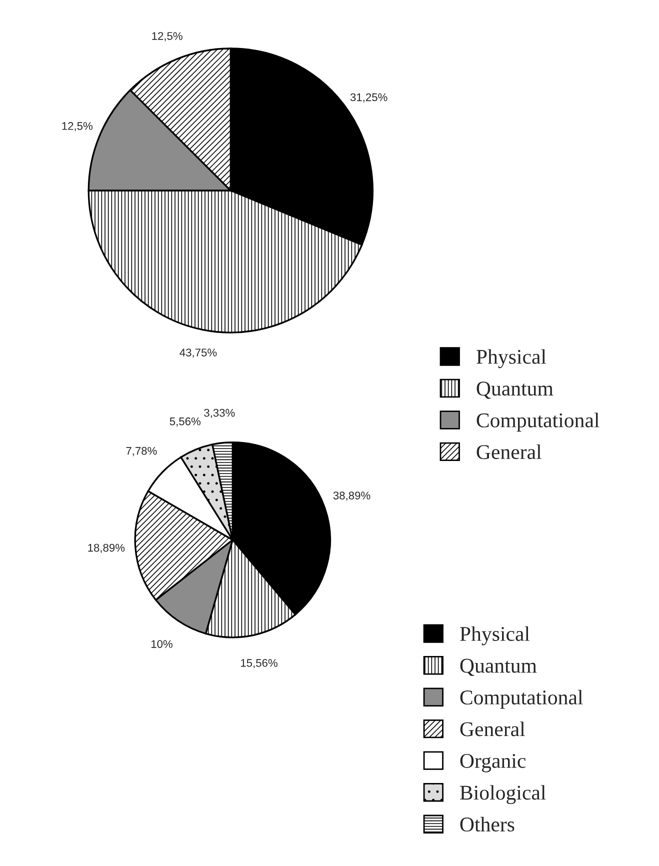  What do you see at coordinates (493, 763) in the screenshot?
I see `legend-label: Organic` at bounding box center [493, 763].